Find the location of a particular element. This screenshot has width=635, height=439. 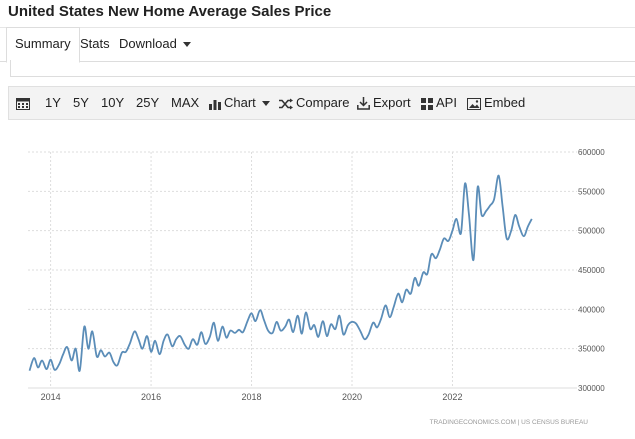

y-tick-label: 550000 is located at coordinates (591, 191).